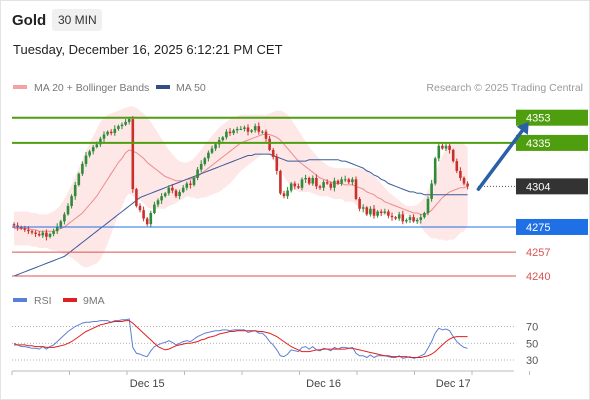 The width and height of the screenshot is (590, 400). I want to click on support-2-value: 4240, so click(538, 277).